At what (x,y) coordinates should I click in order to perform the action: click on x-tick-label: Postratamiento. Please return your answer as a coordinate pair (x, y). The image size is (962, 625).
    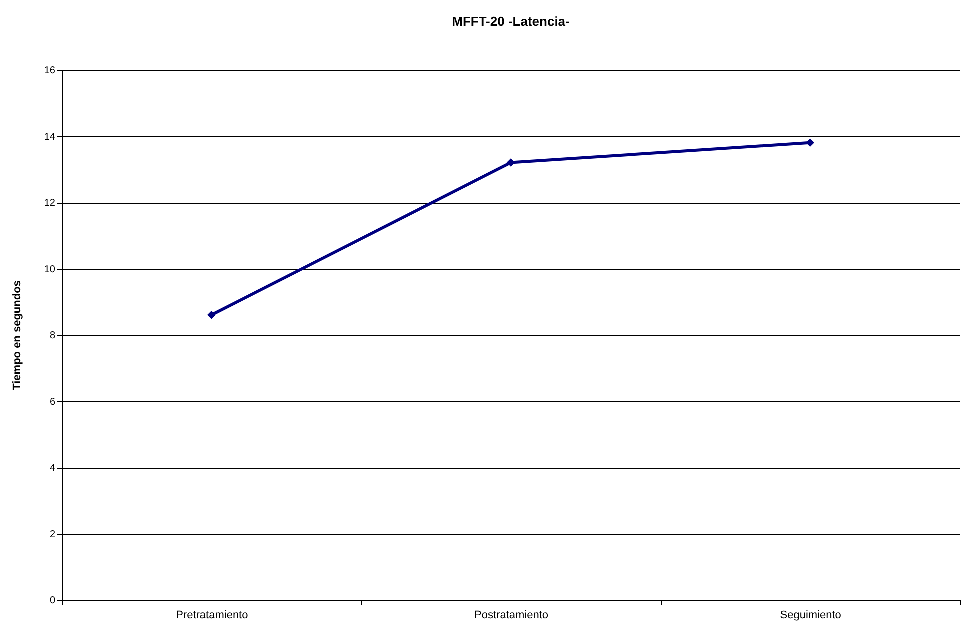
    Looking at the image, I should click on (511, 616).